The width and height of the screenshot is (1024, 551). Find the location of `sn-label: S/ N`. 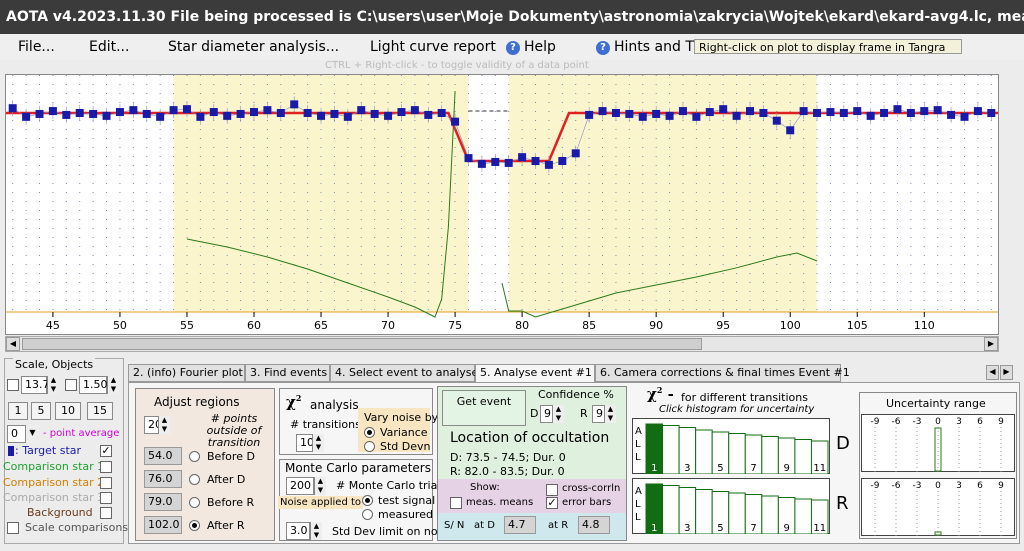

sn-label: S/ N is located at coordinates (454, 525).